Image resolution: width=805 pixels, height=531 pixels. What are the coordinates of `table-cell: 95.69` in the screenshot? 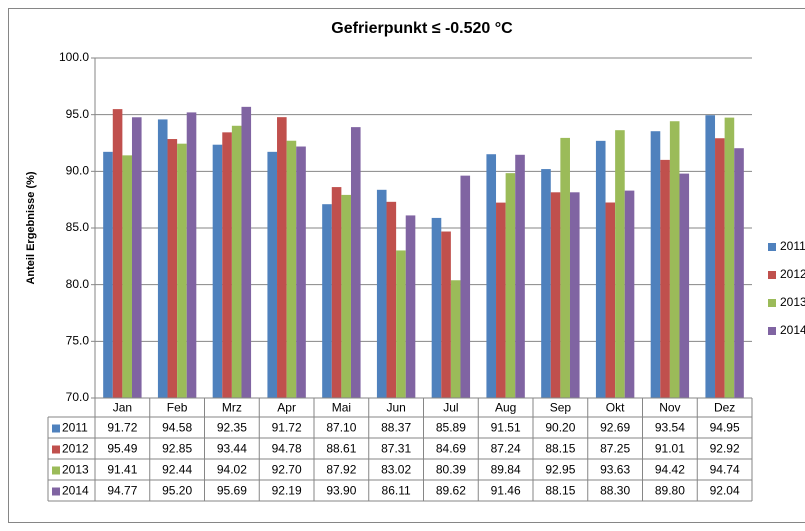 It's located at (232, 491).